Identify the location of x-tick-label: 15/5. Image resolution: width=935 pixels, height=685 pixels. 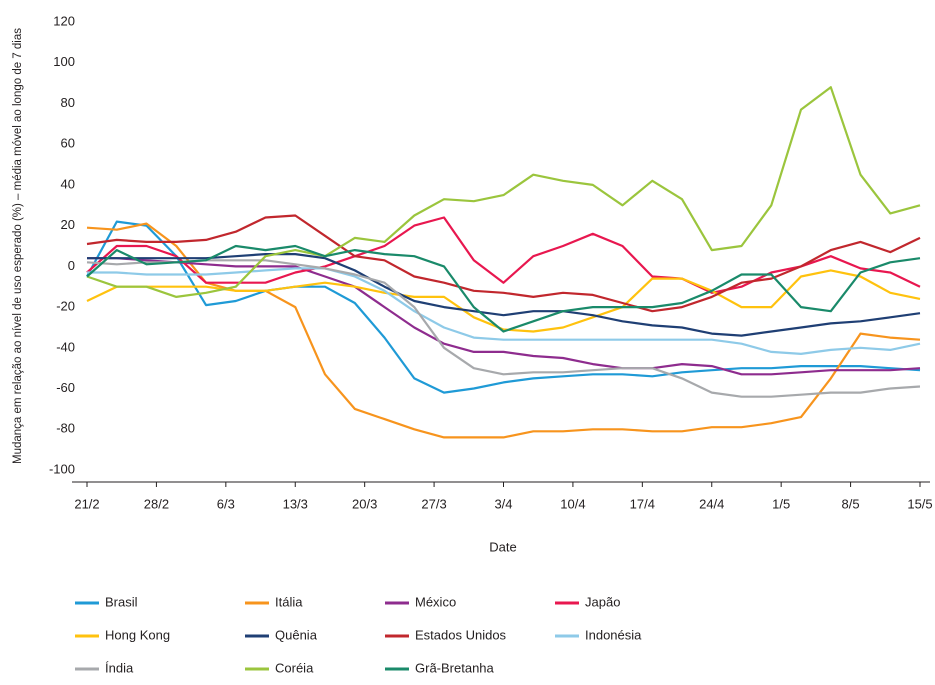
(919, 503).